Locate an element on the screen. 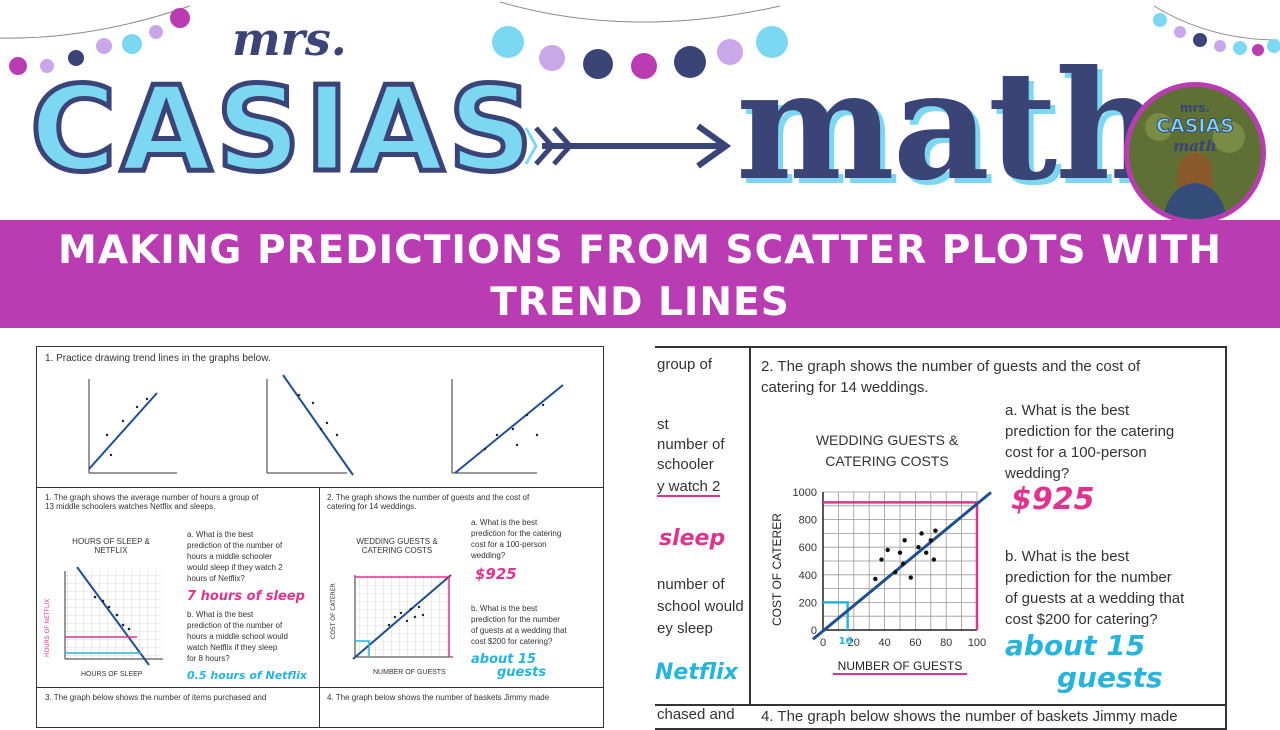 The height and width of the screenshot is (730, 1280). pom-pom-garland-left is located at coordinates (95, 40).